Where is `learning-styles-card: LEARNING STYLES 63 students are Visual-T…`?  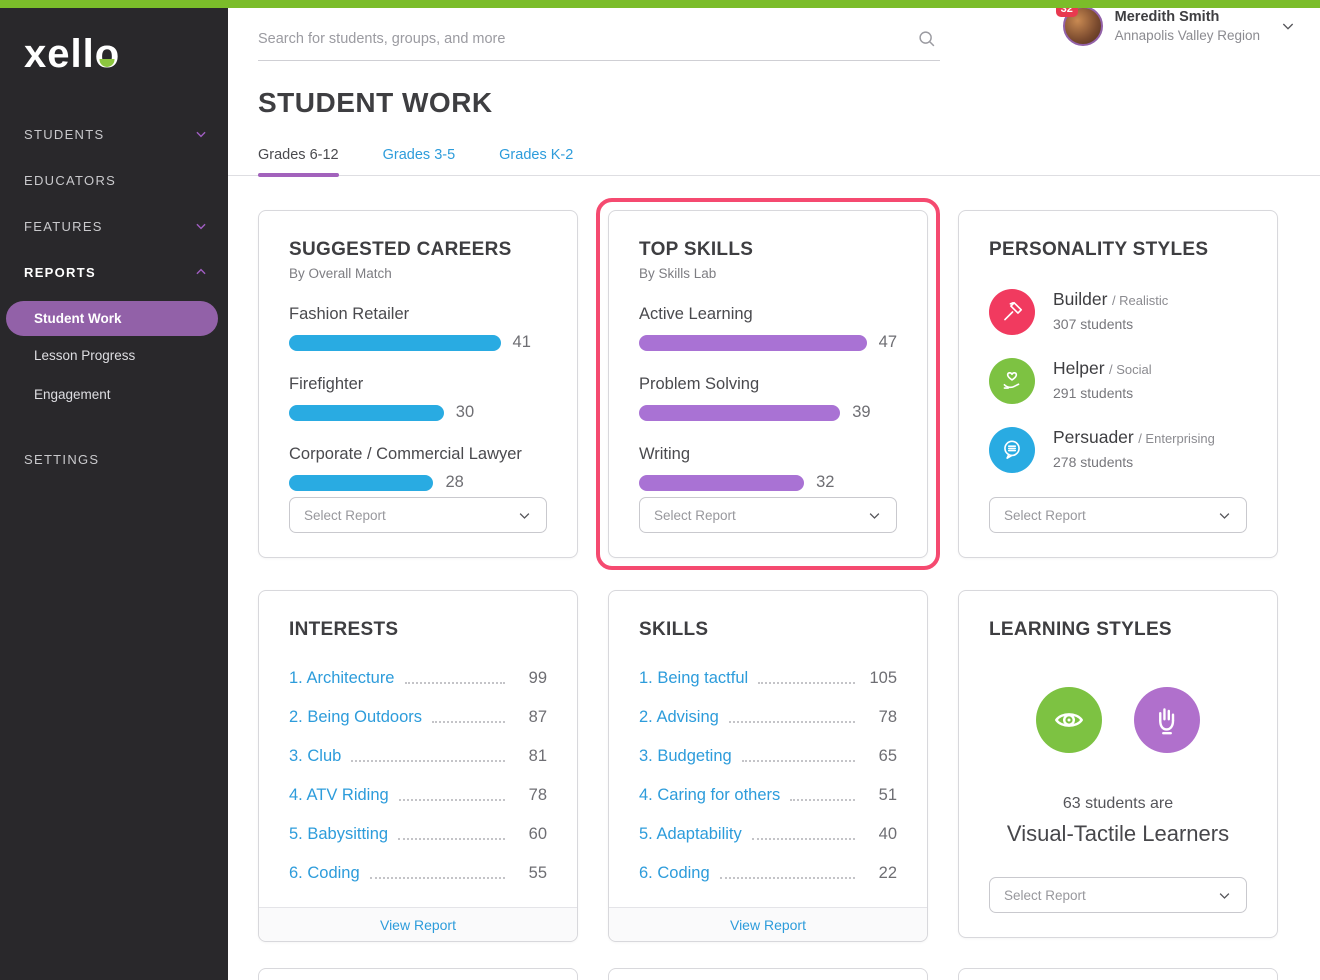
learning-styles-card: LEARNING STYLES 63 students are Visual-T… is located at coordinates (1118, 764).